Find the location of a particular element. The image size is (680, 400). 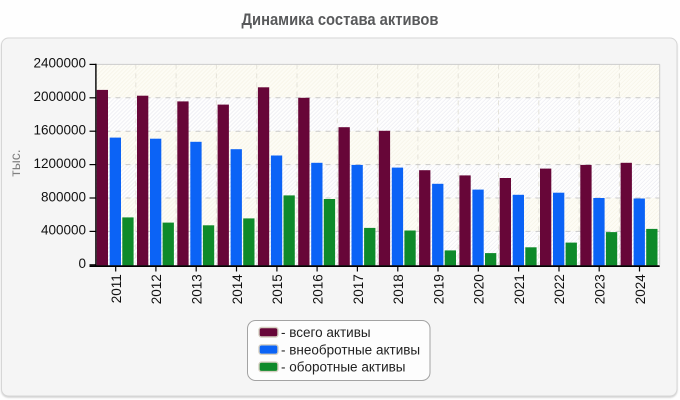

svg-text: 2017 is located at coordinates (358, 289).